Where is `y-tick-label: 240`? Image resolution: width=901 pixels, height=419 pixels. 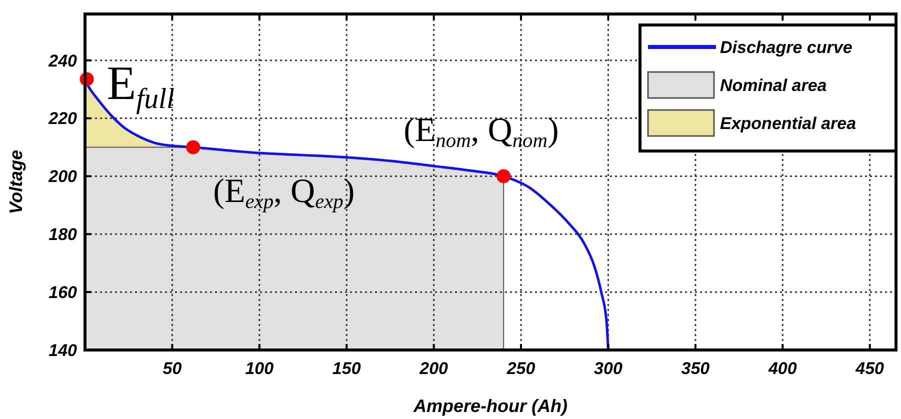
y-tick-label: 240 is located at coordinates (63, 60).